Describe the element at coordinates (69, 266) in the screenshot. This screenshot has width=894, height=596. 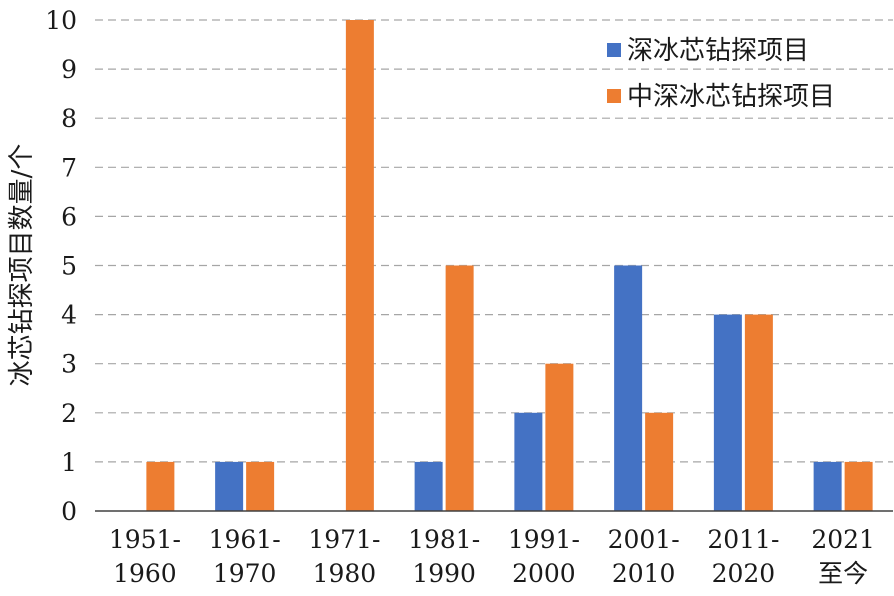
I see `y-tick-label: 5` at that location.